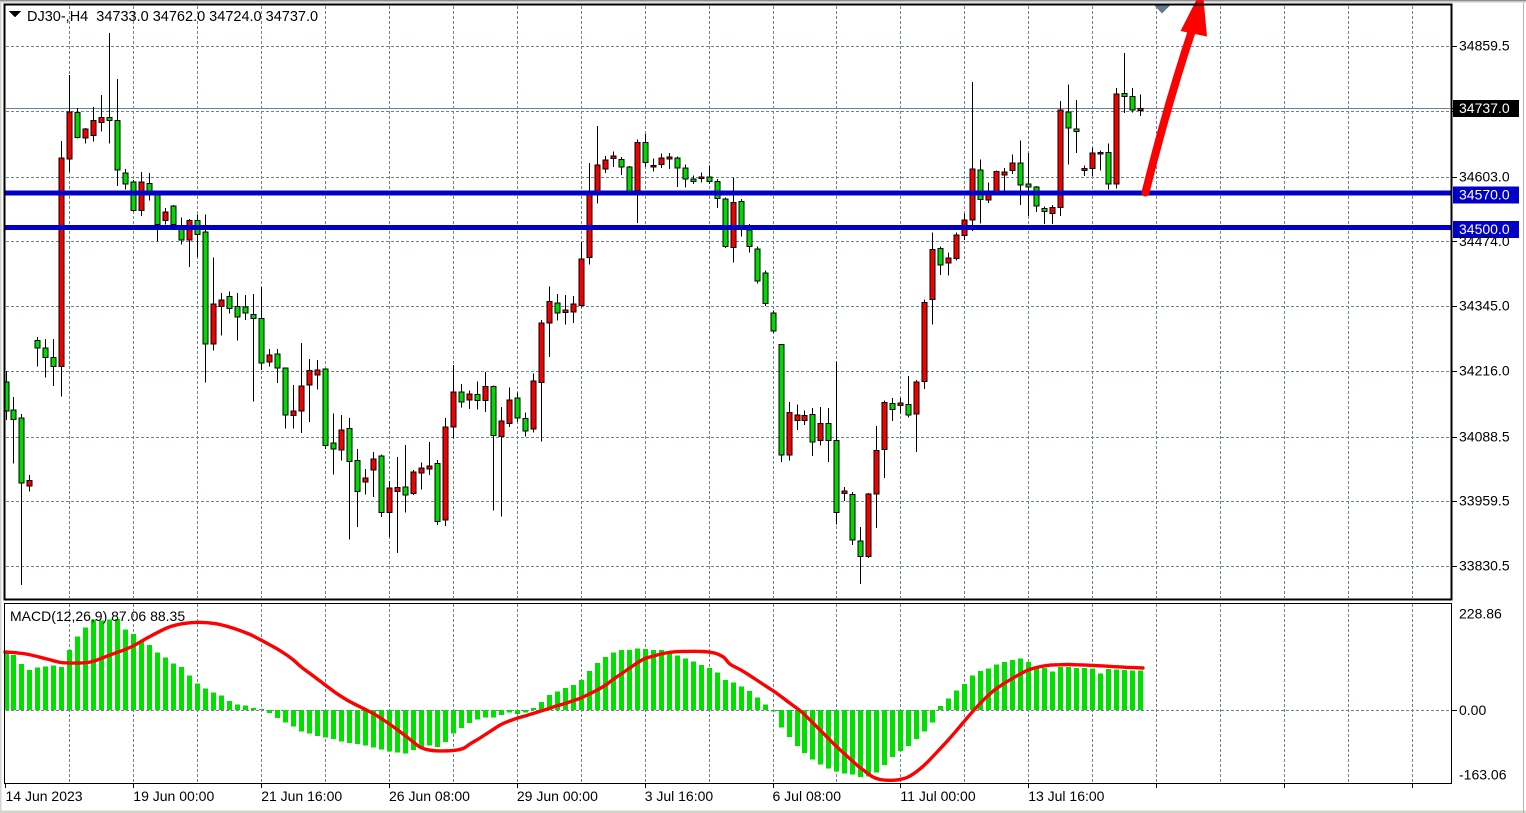 The height and width of the screenshot is (813, 1526). Describe the element at coordinates (679, 796) in the screenshot. I see `svg-text: 3 Jul 16:00` at that location.